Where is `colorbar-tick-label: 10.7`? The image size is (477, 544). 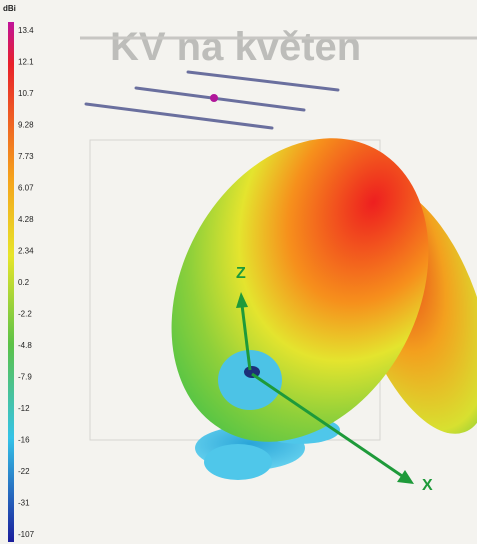
colorbar-tick-label: 10.7 is located at coordinates (26, 93).